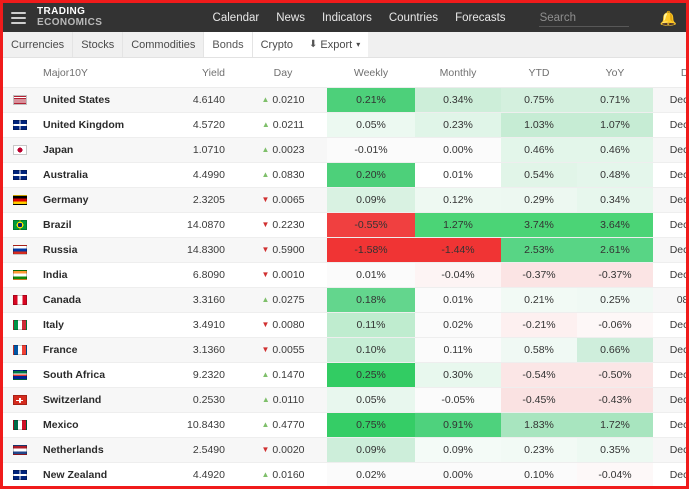 The height and width of the screenshot is (489, 689). I want to click on col-header-date: Date, so click(669, 73).